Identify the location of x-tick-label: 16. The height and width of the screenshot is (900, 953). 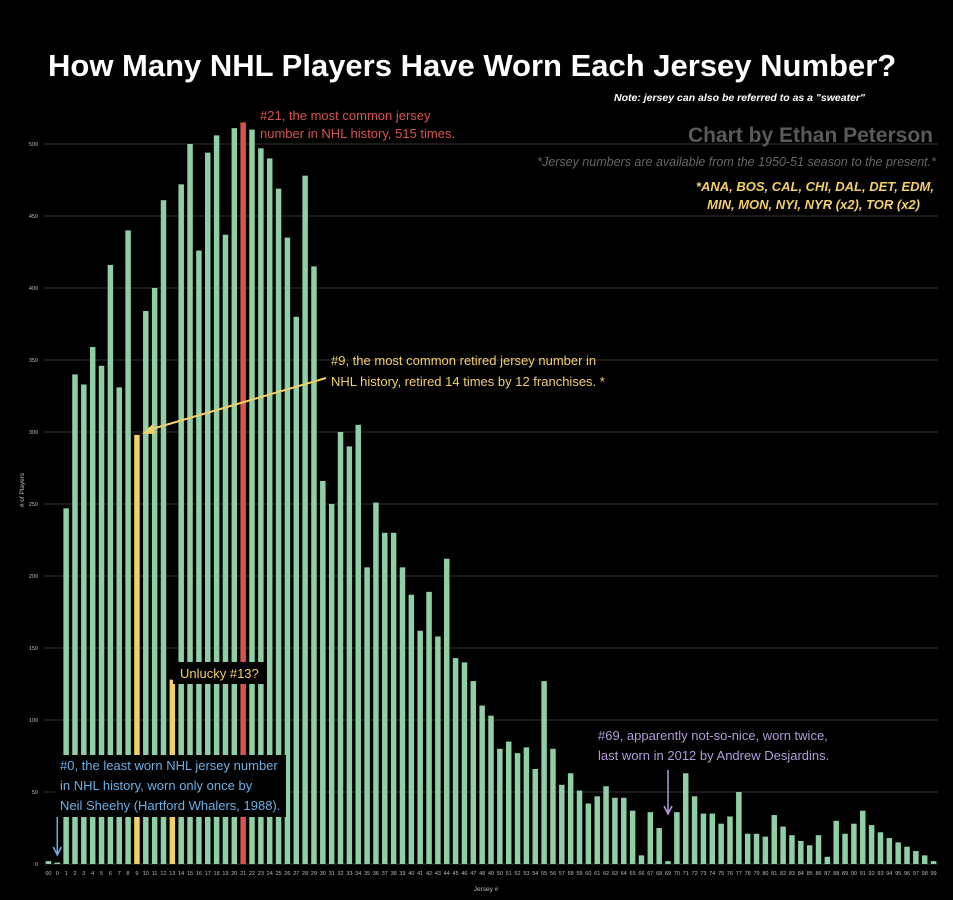
(199, 874).